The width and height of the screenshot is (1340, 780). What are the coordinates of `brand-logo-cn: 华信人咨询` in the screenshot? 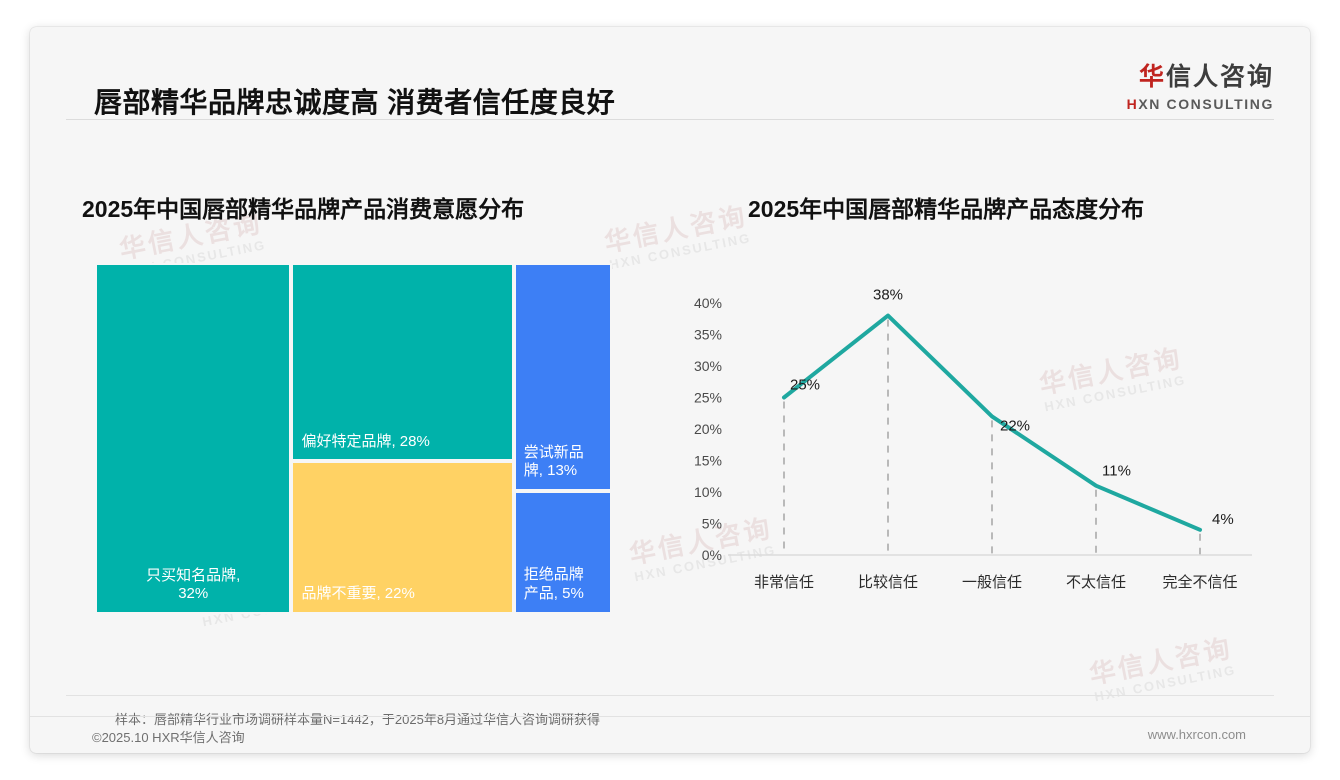 It's located at (1200, 77).